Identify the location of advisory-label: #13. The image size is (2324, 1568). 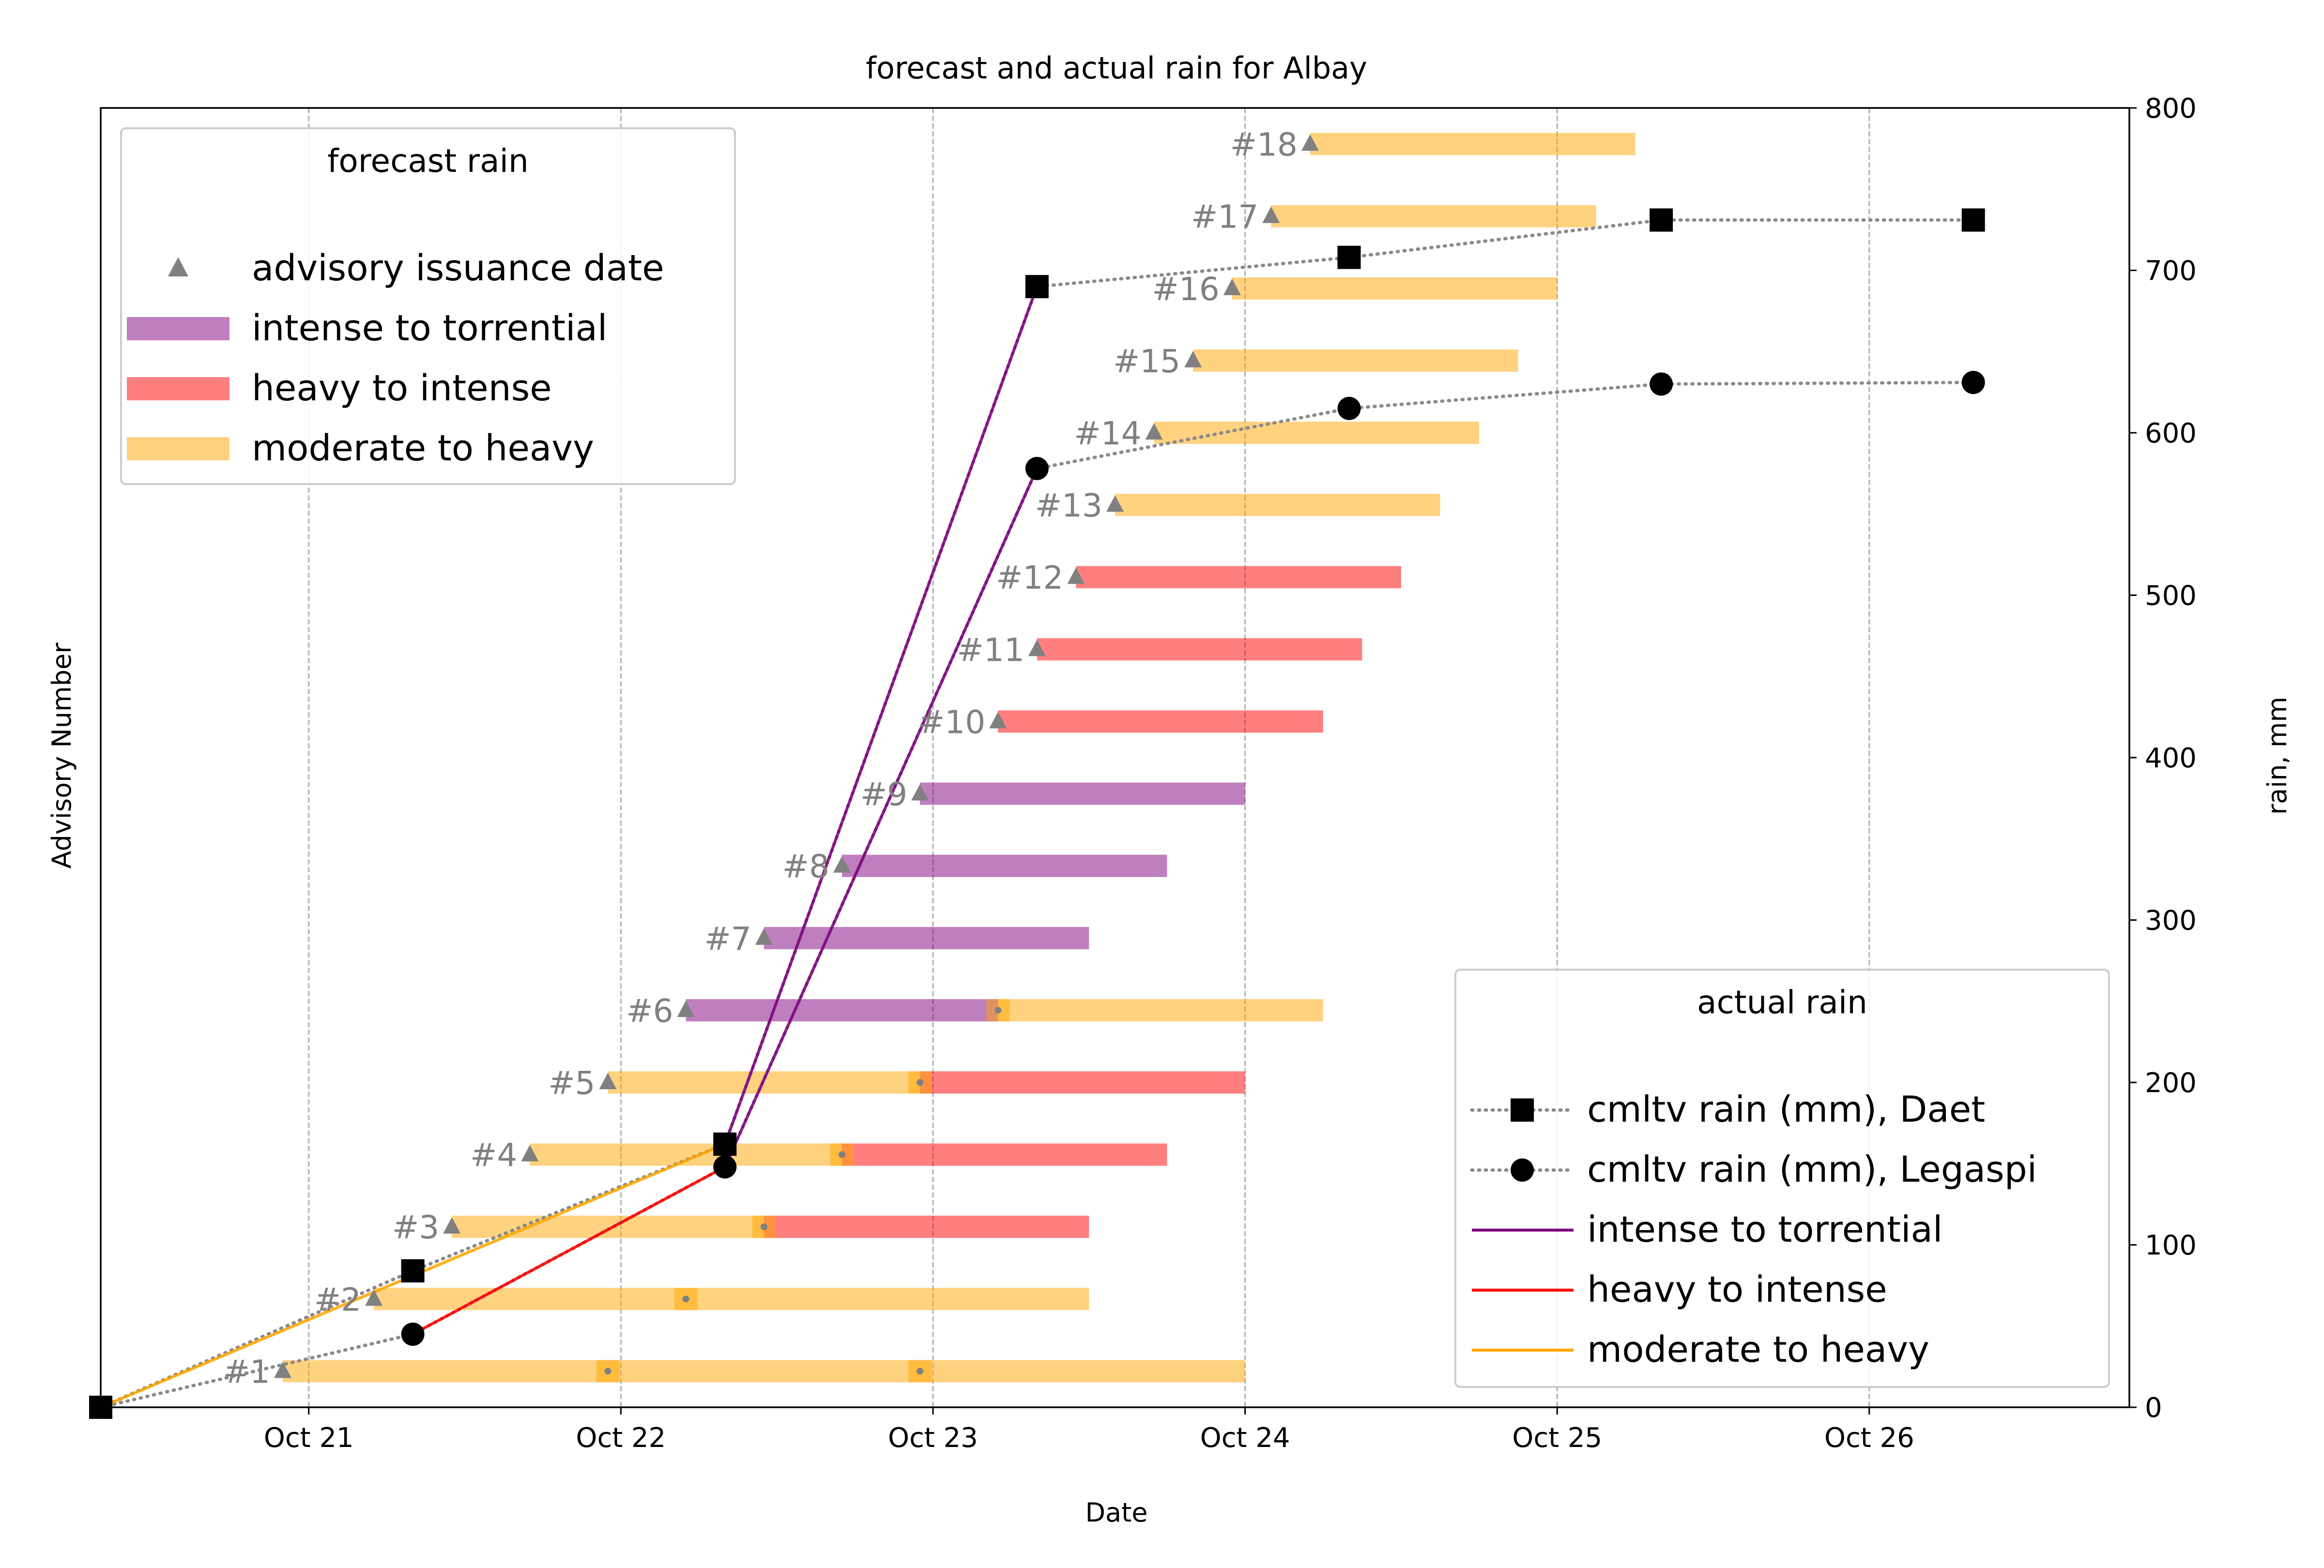
(1068, 505).